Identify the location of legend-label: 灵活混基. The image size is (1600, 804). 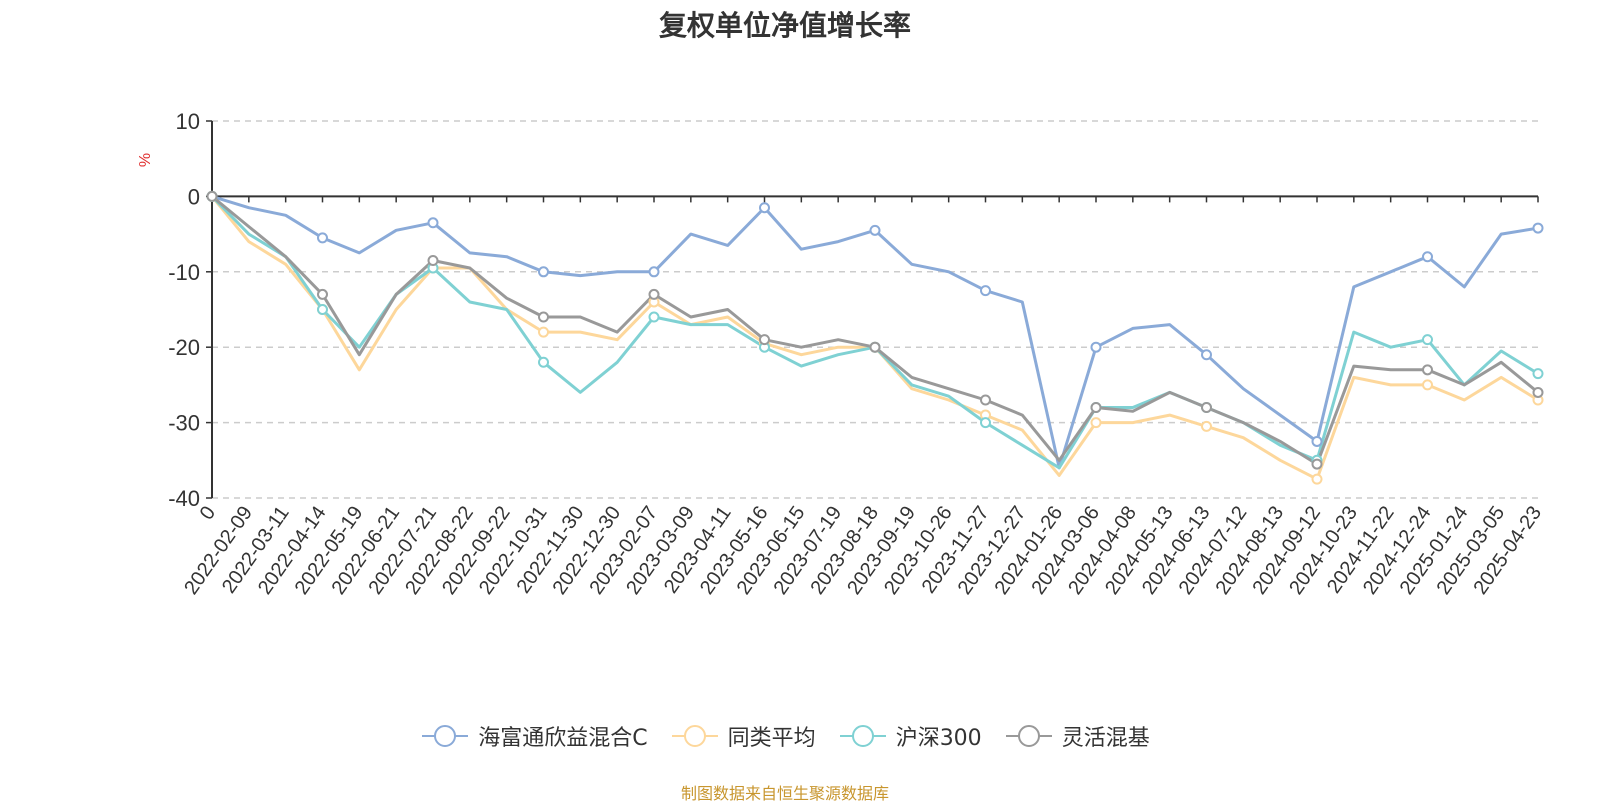
(1105, 738).